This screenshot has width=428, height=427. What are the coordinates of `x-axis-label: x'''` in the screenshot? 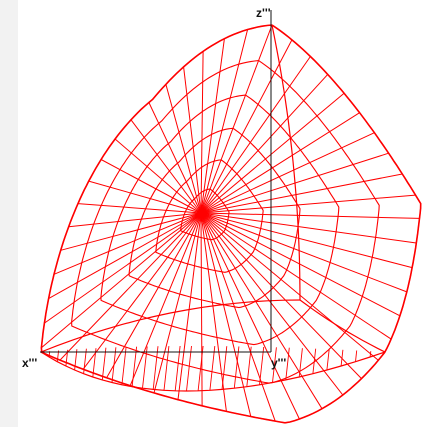 It's located at (29, 363).